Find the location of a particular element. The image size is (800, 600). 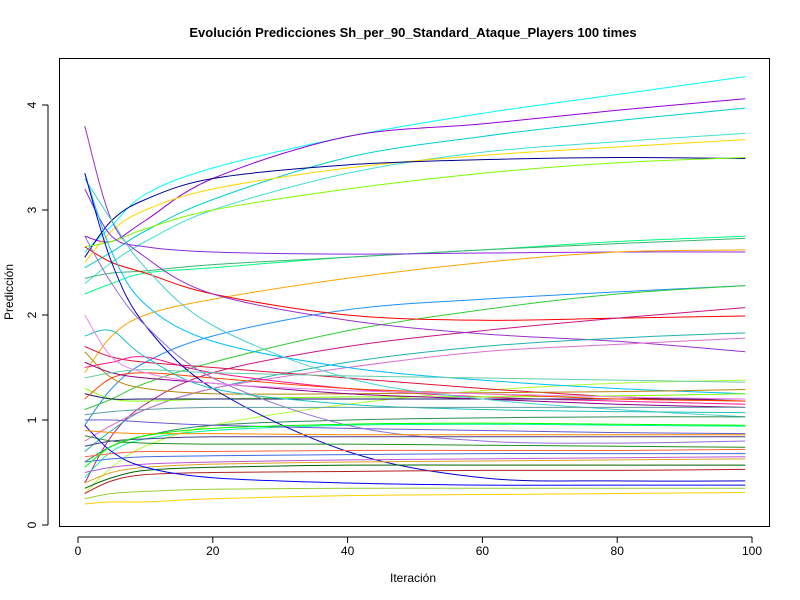

y-tick-label: 3 is located at coordinates (32, 209).